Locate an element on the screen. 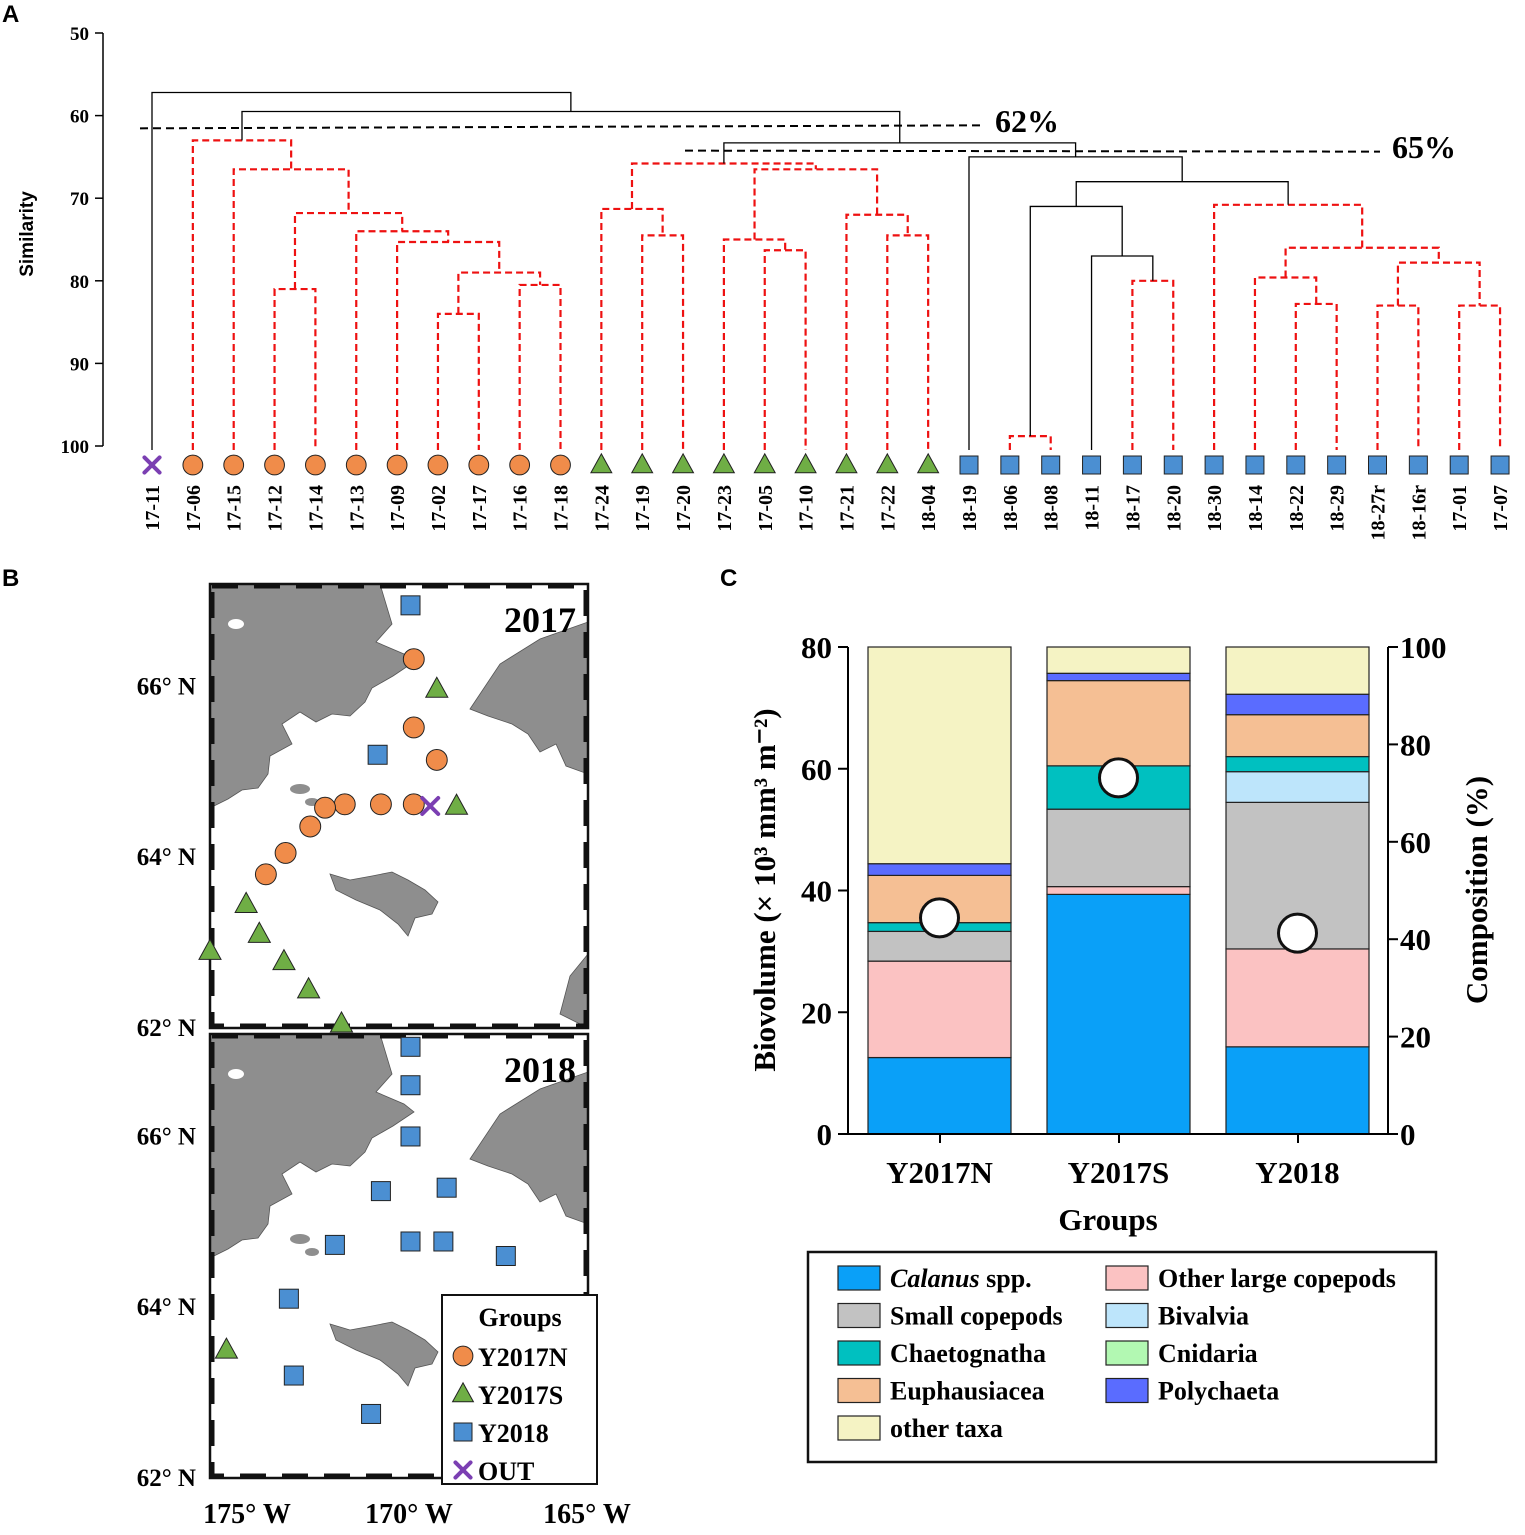  lat-label: 66° N is located at coordinates (166, 1136).